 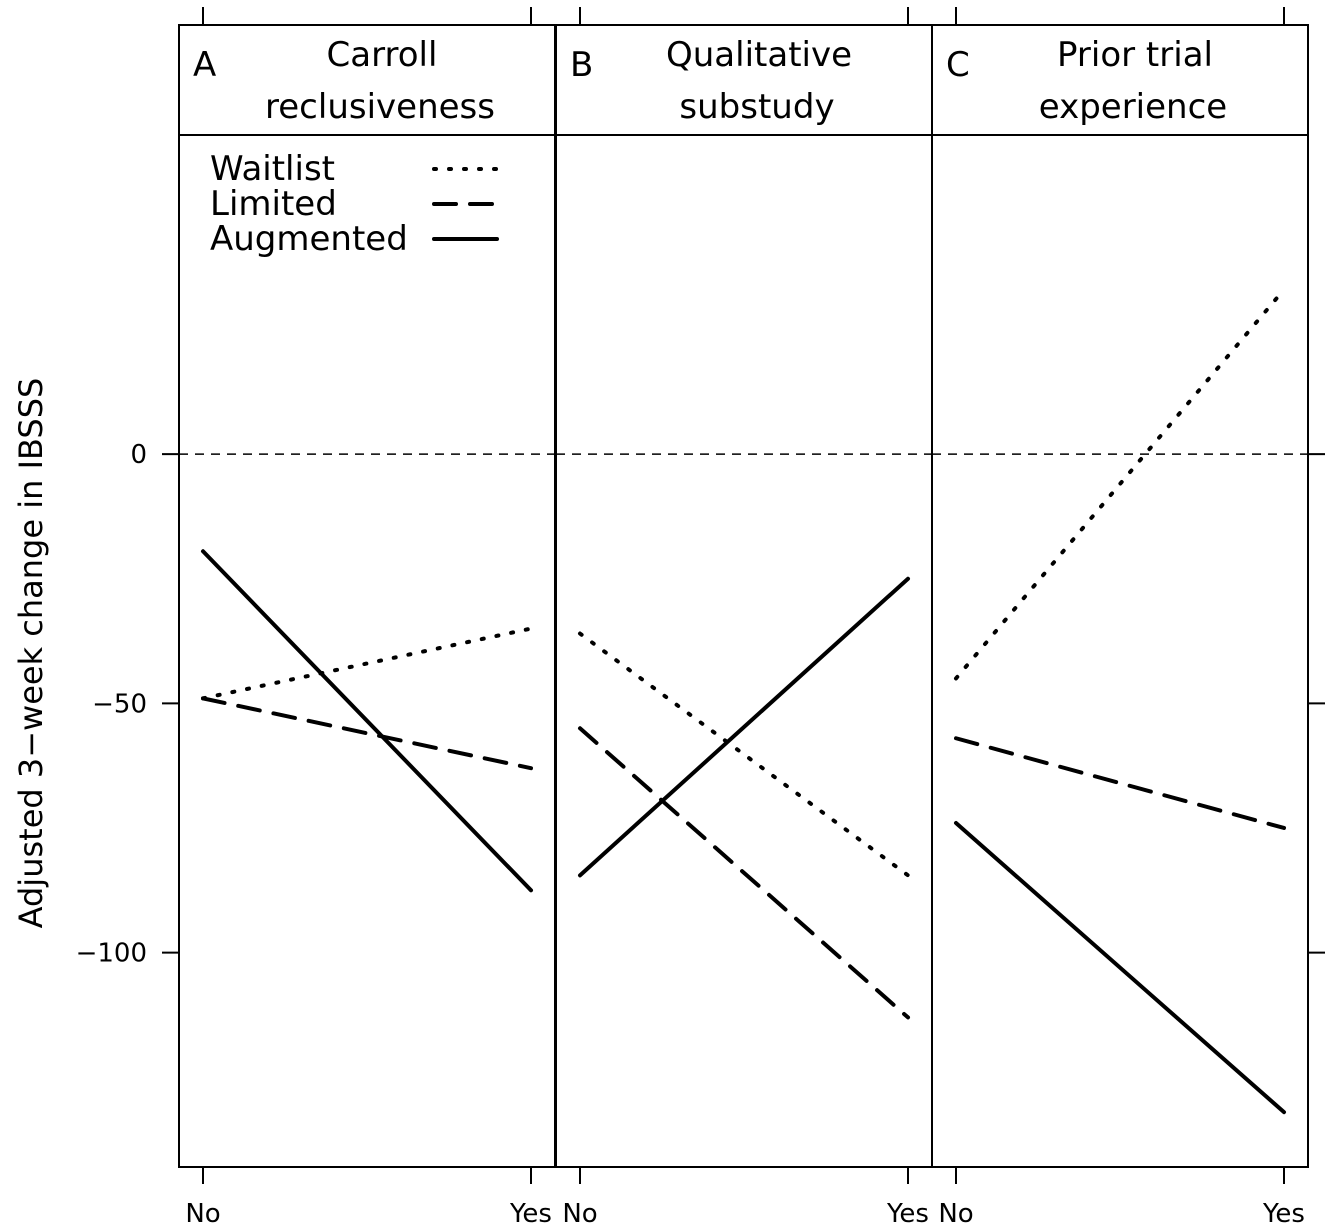 What do you see at coordinates (138, 455) in the screenshot?
I see `y-tick-label: 0` at bounding box center [138, 455].